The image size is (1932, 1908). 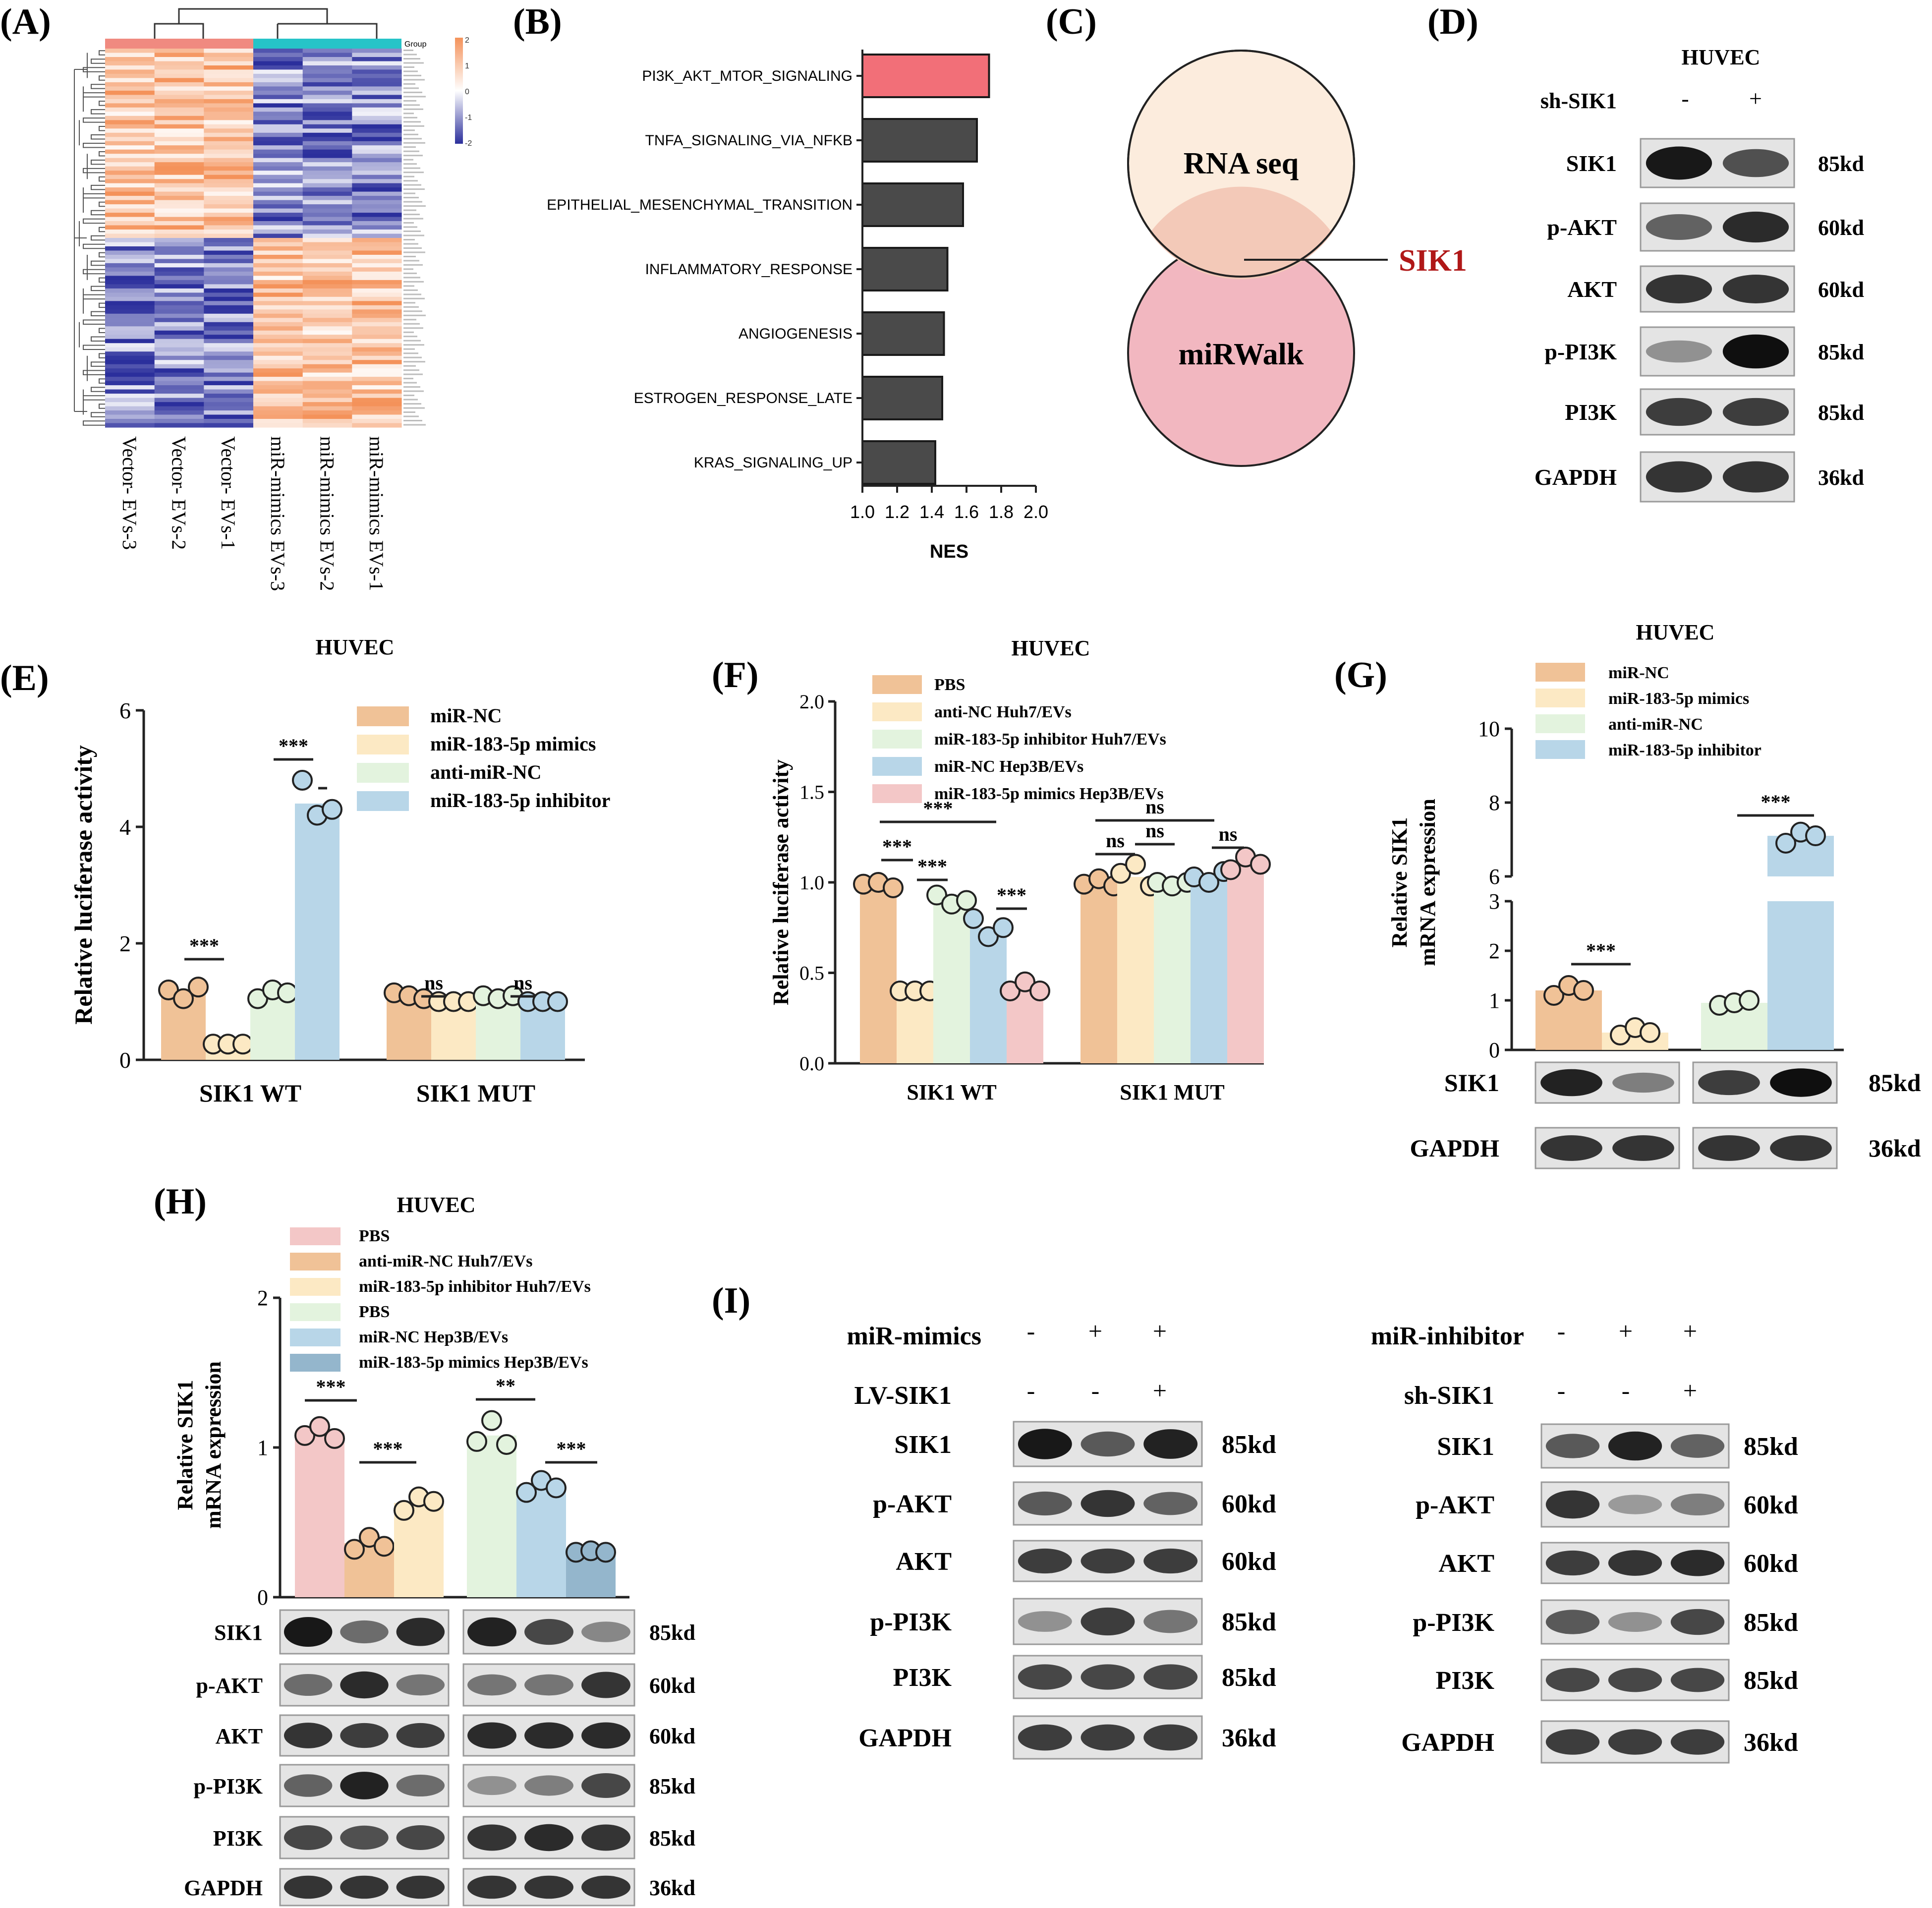 What do you see at coordinates (1729, 1148) in the screenshot?
I see `g-blot-right-gapdh-band` at bounding box center [1729, 1148].